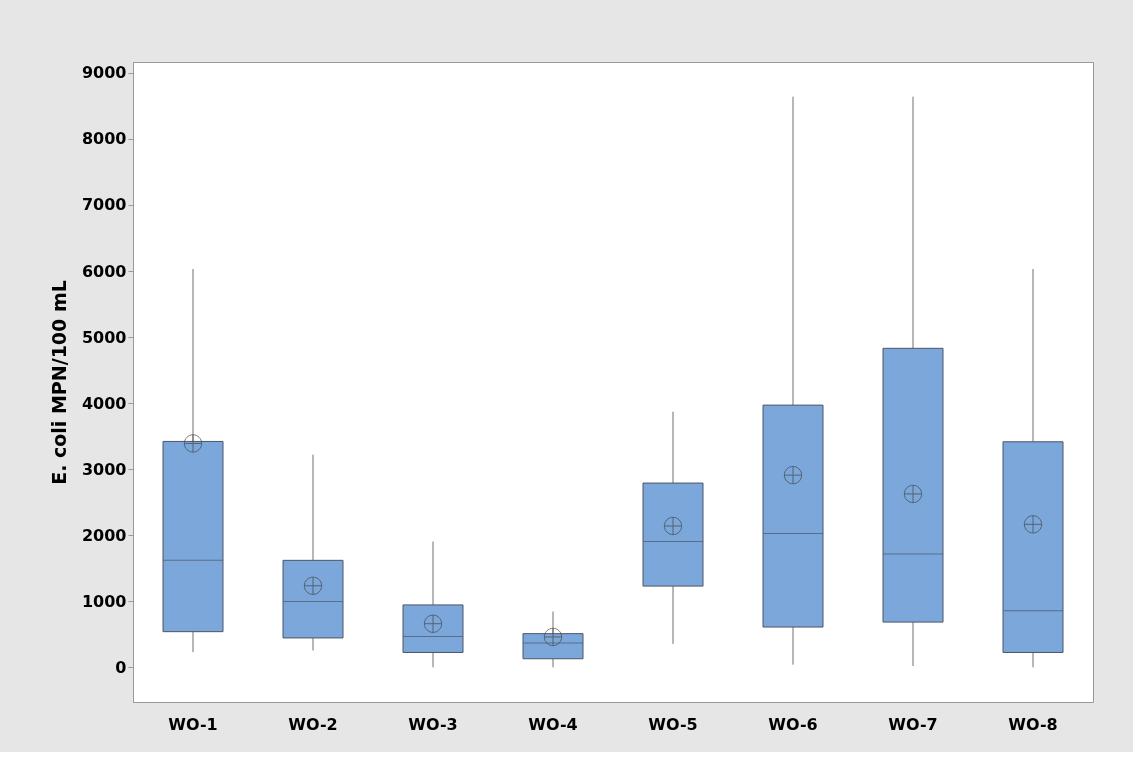 This screenshot has height=767, width=1145. I want to click on y-tick-label: 0, so click(121, 667).